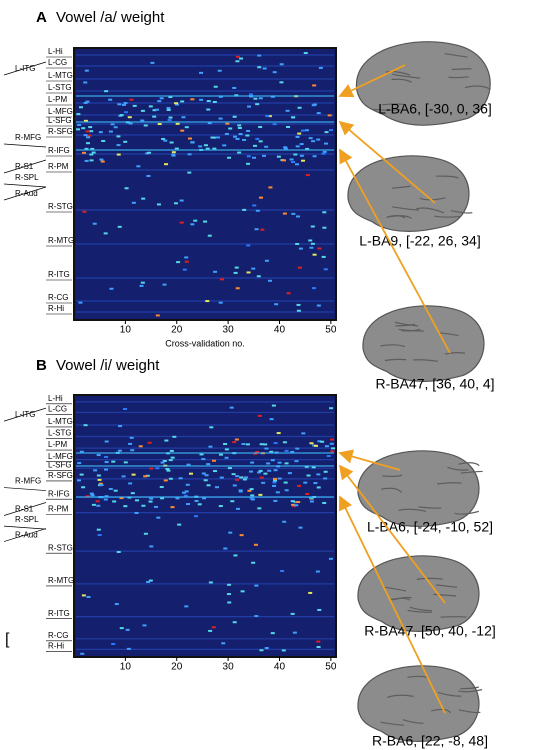 This screenshot has width=540, height=750. I want to click on x-tick-label: 10, so click(126, 667).